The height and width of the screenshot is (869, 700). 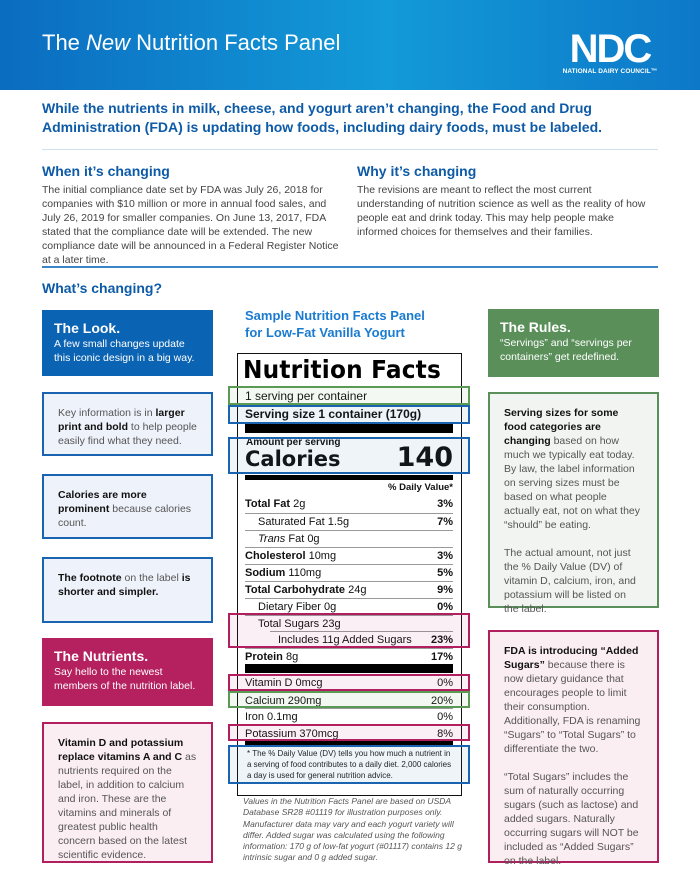 What do you see at coordinates (291, 555) in the screenshot?
I see `nutrient-name: Cholesterol 10mg` at bounding box center [291, 555].